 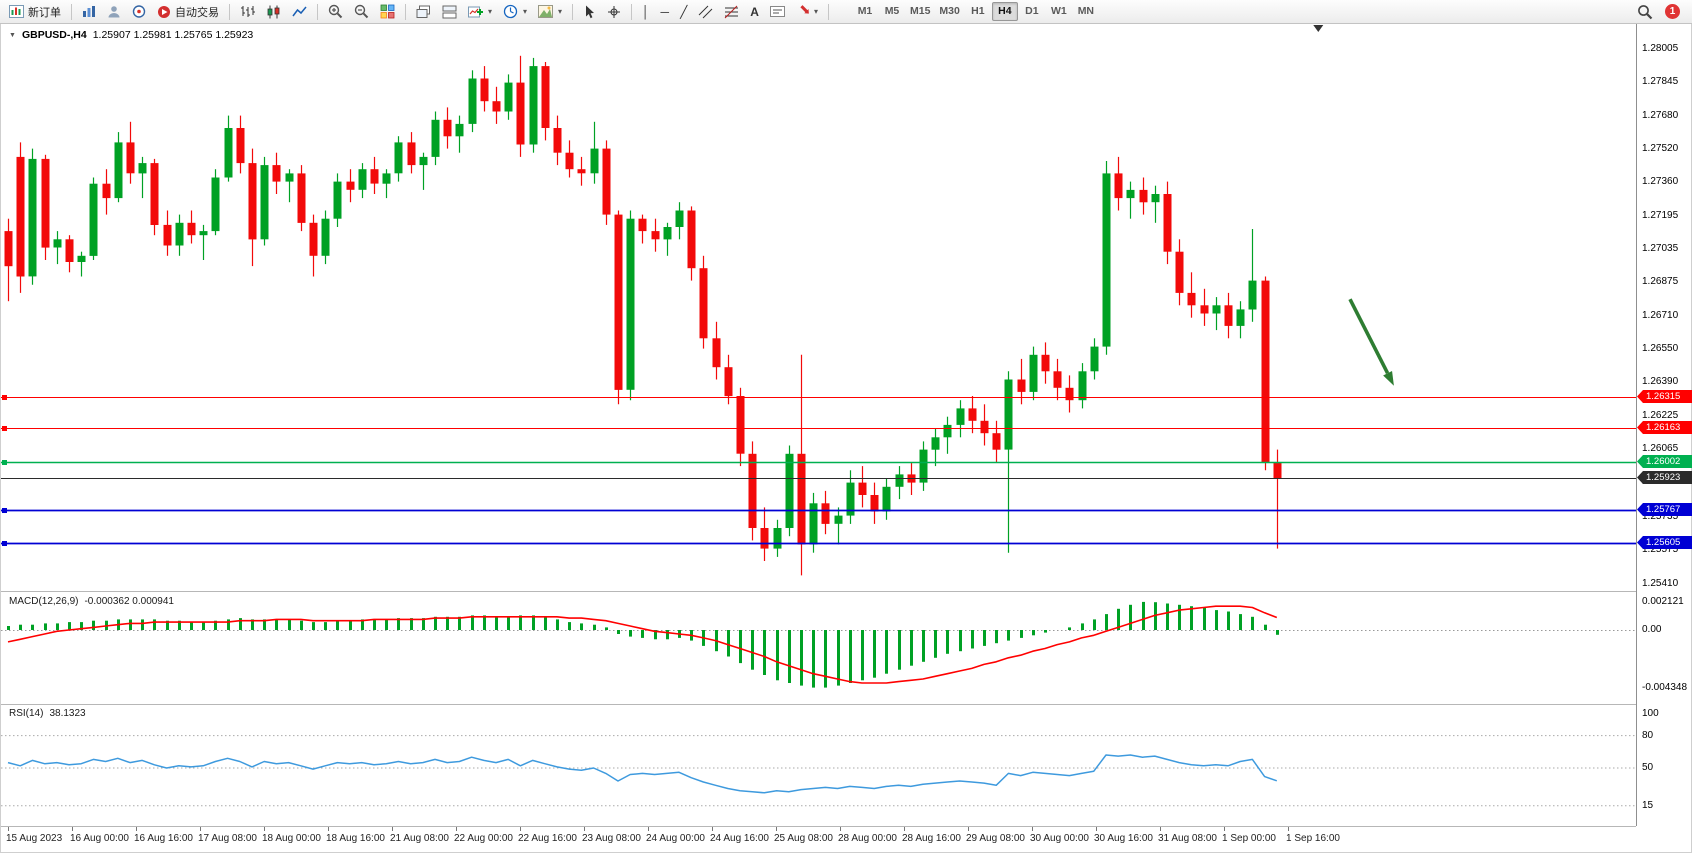 I want to click on indicators-button: ▾, so click(x=480, y=11).